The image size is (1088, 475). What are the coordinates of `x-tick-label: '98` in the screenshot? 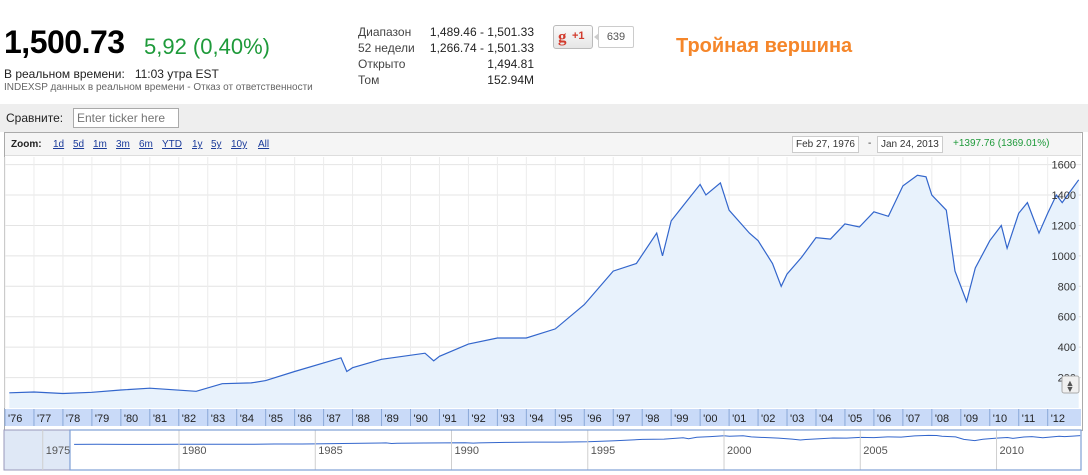 It's located at (652, 419).